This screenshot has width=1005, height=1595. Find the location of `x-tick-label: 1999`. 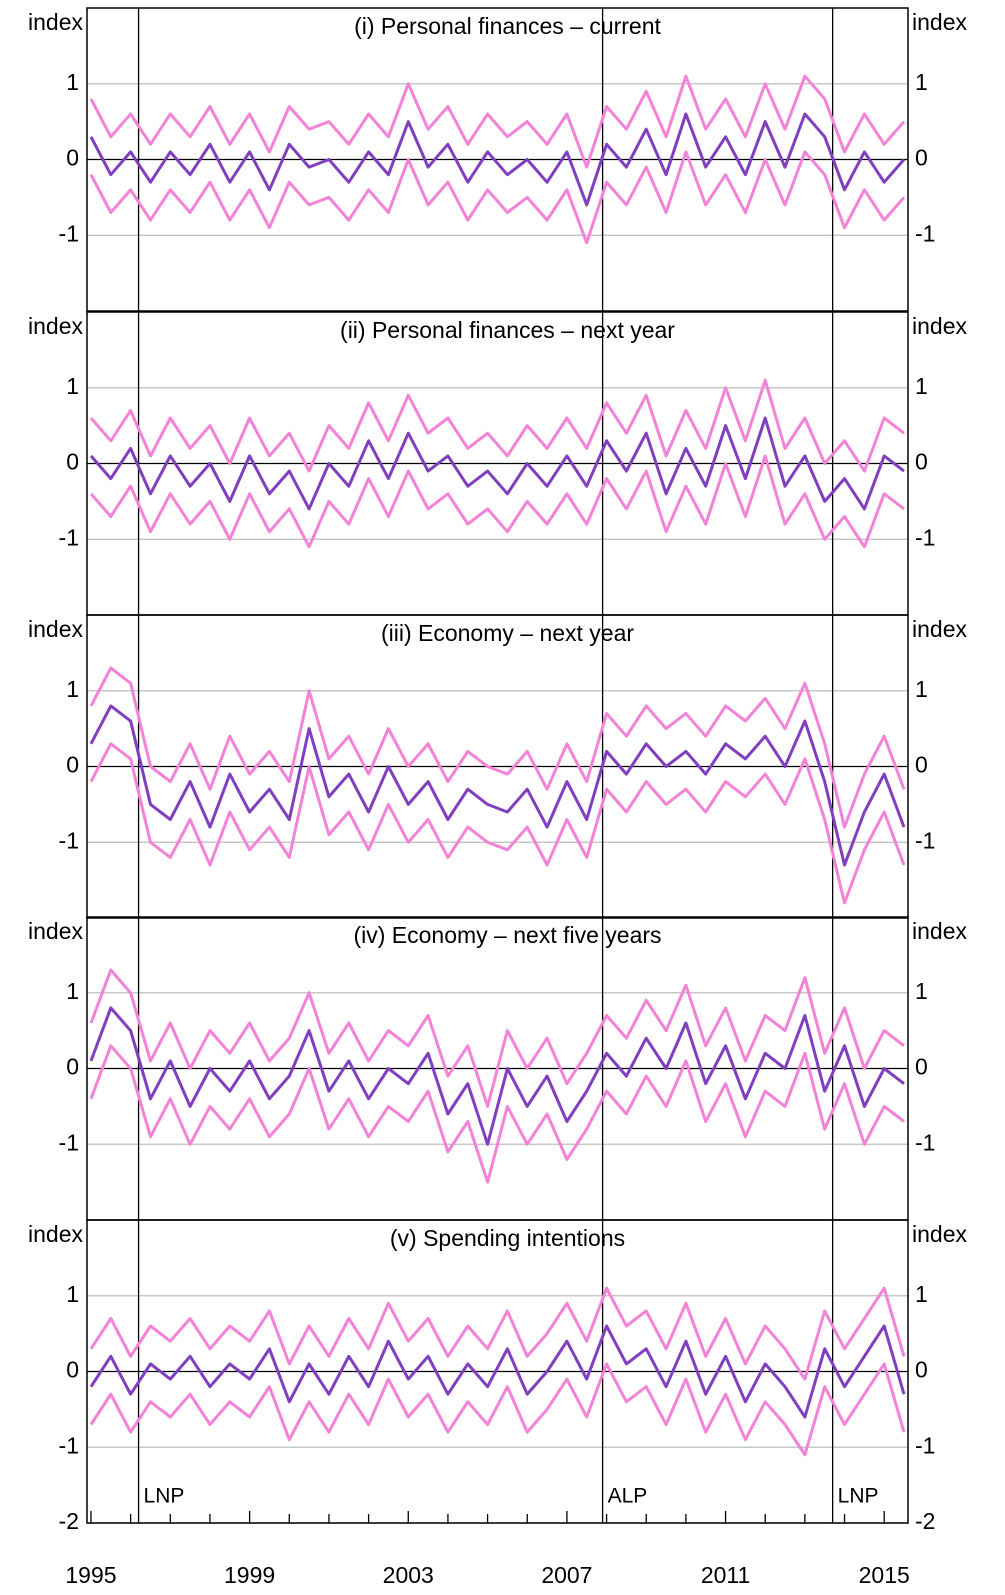

x-tick-label: 1999 is located at coordinates (249, 1575).